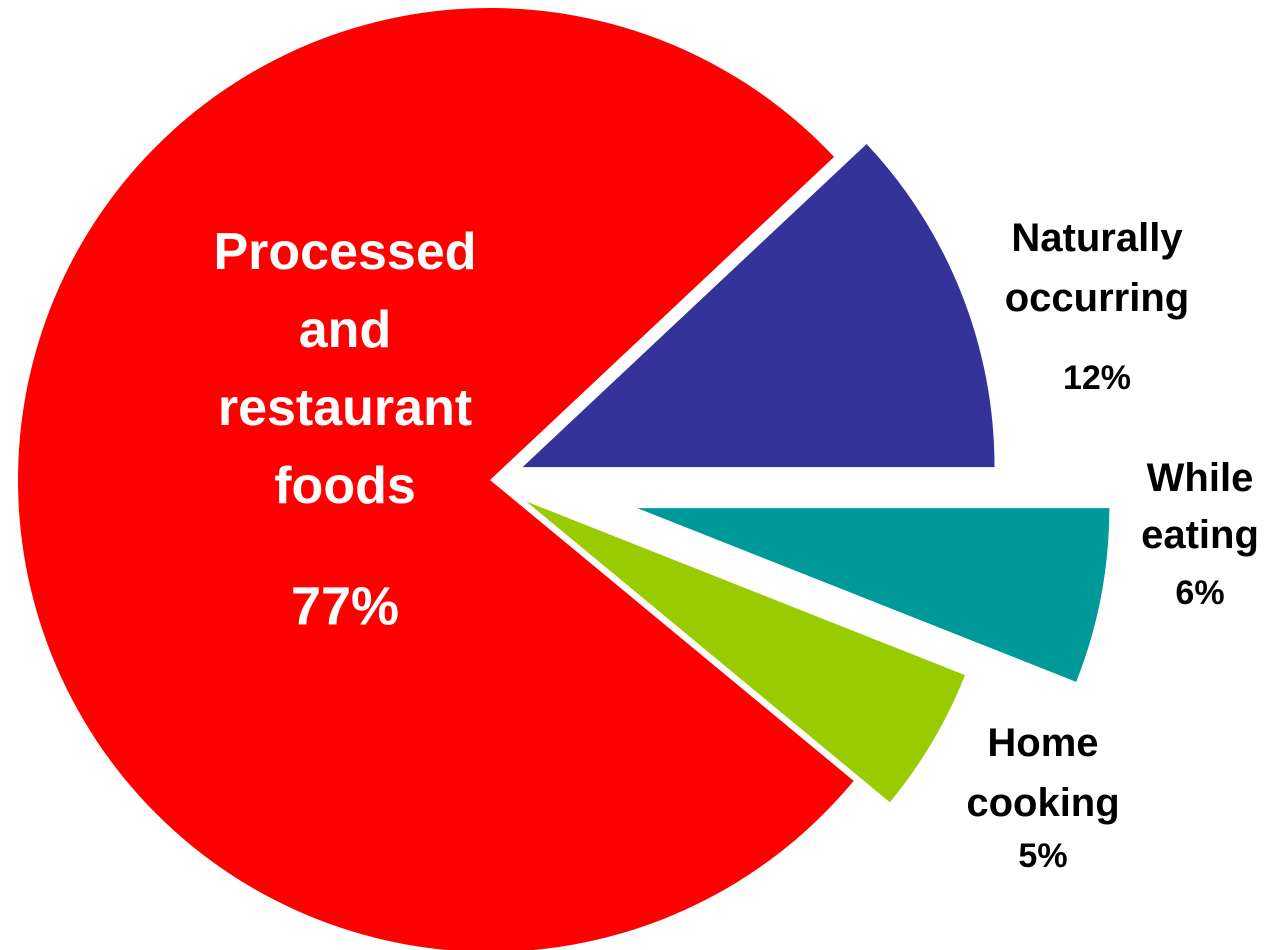 The width and height of the screenshot is (1268, 950). Describe the element at coordinates (1097, 378) in the screenshot. I see `value-label: 12%` at that location.